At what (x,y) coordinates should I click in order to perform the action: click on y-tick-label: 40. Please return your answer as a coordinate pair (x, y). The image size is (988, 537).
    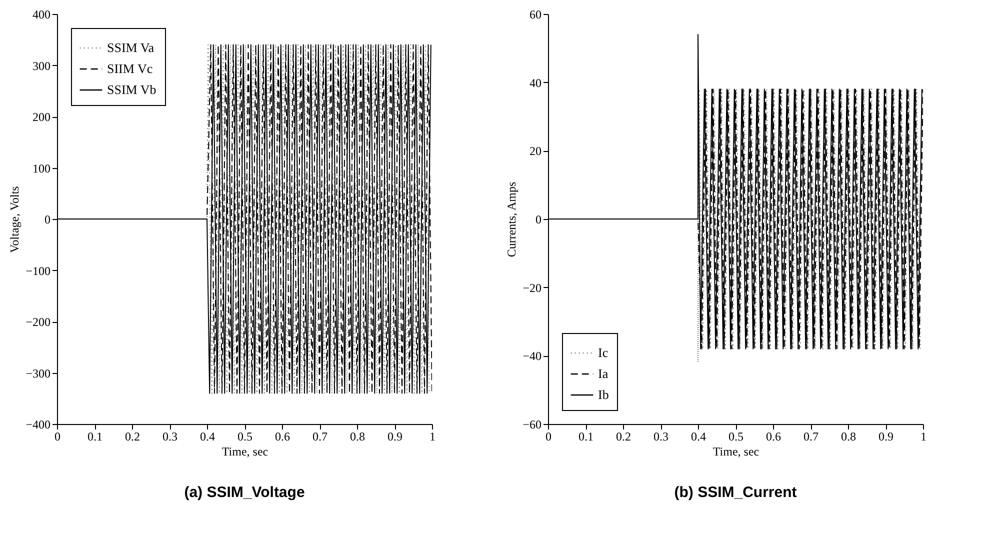
    Looking at the image, I should click on (536, 83).